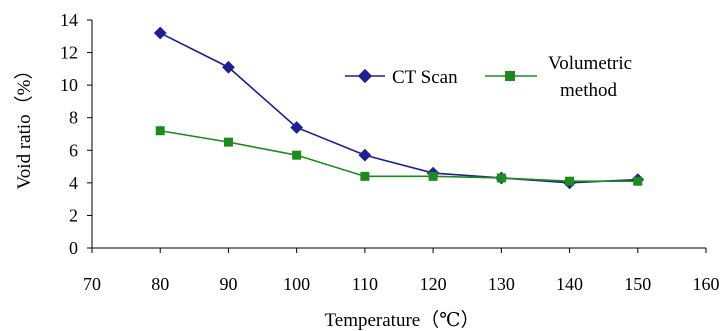 The height and width of the screenshot is (331, 727). What do you see at coordinates (73, 248) in the screenshot?
I see `y-tick-label: 0` at bounding box center [73, 248].